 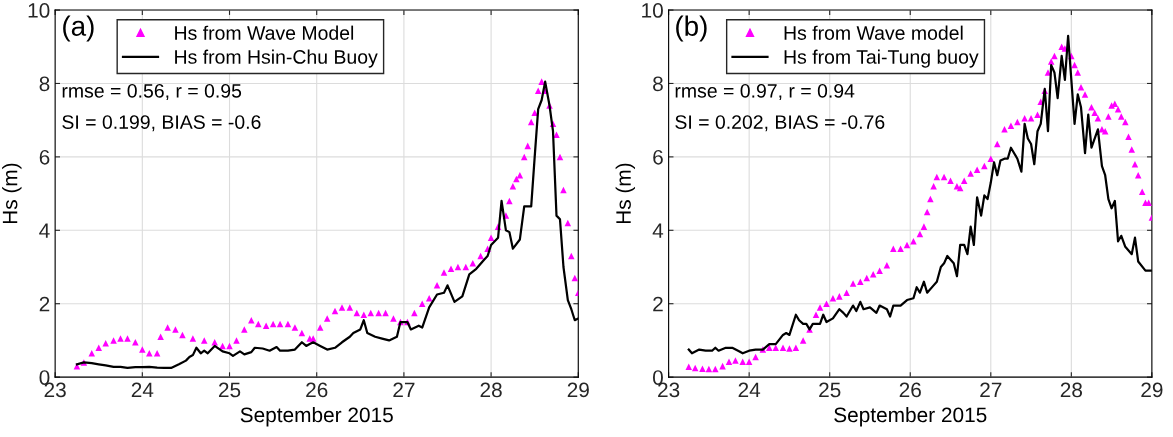 I want to click on legend-label: Hs from Tai-Tung buoy, so click(x=881, y=58).